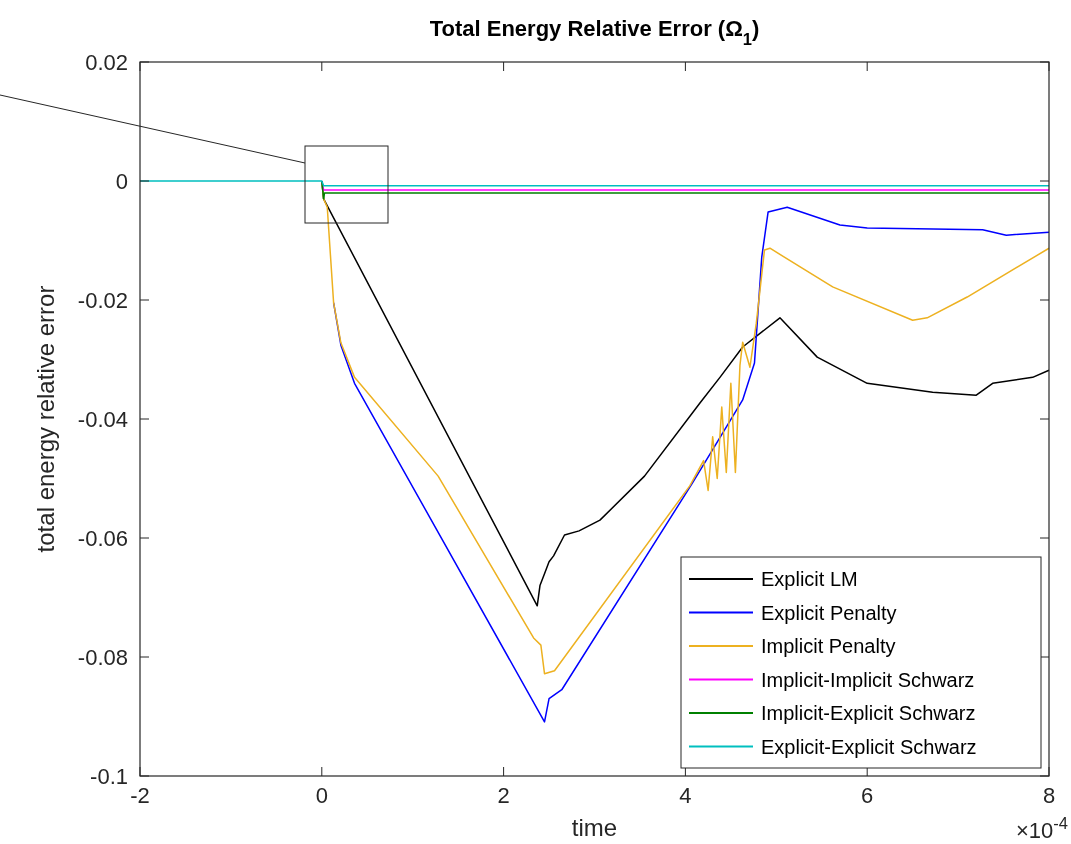  What do you see at coordinates (102, 657) in the screenshot?
I see `y-tick-label: -0.08` at bounding box center [102, 657].